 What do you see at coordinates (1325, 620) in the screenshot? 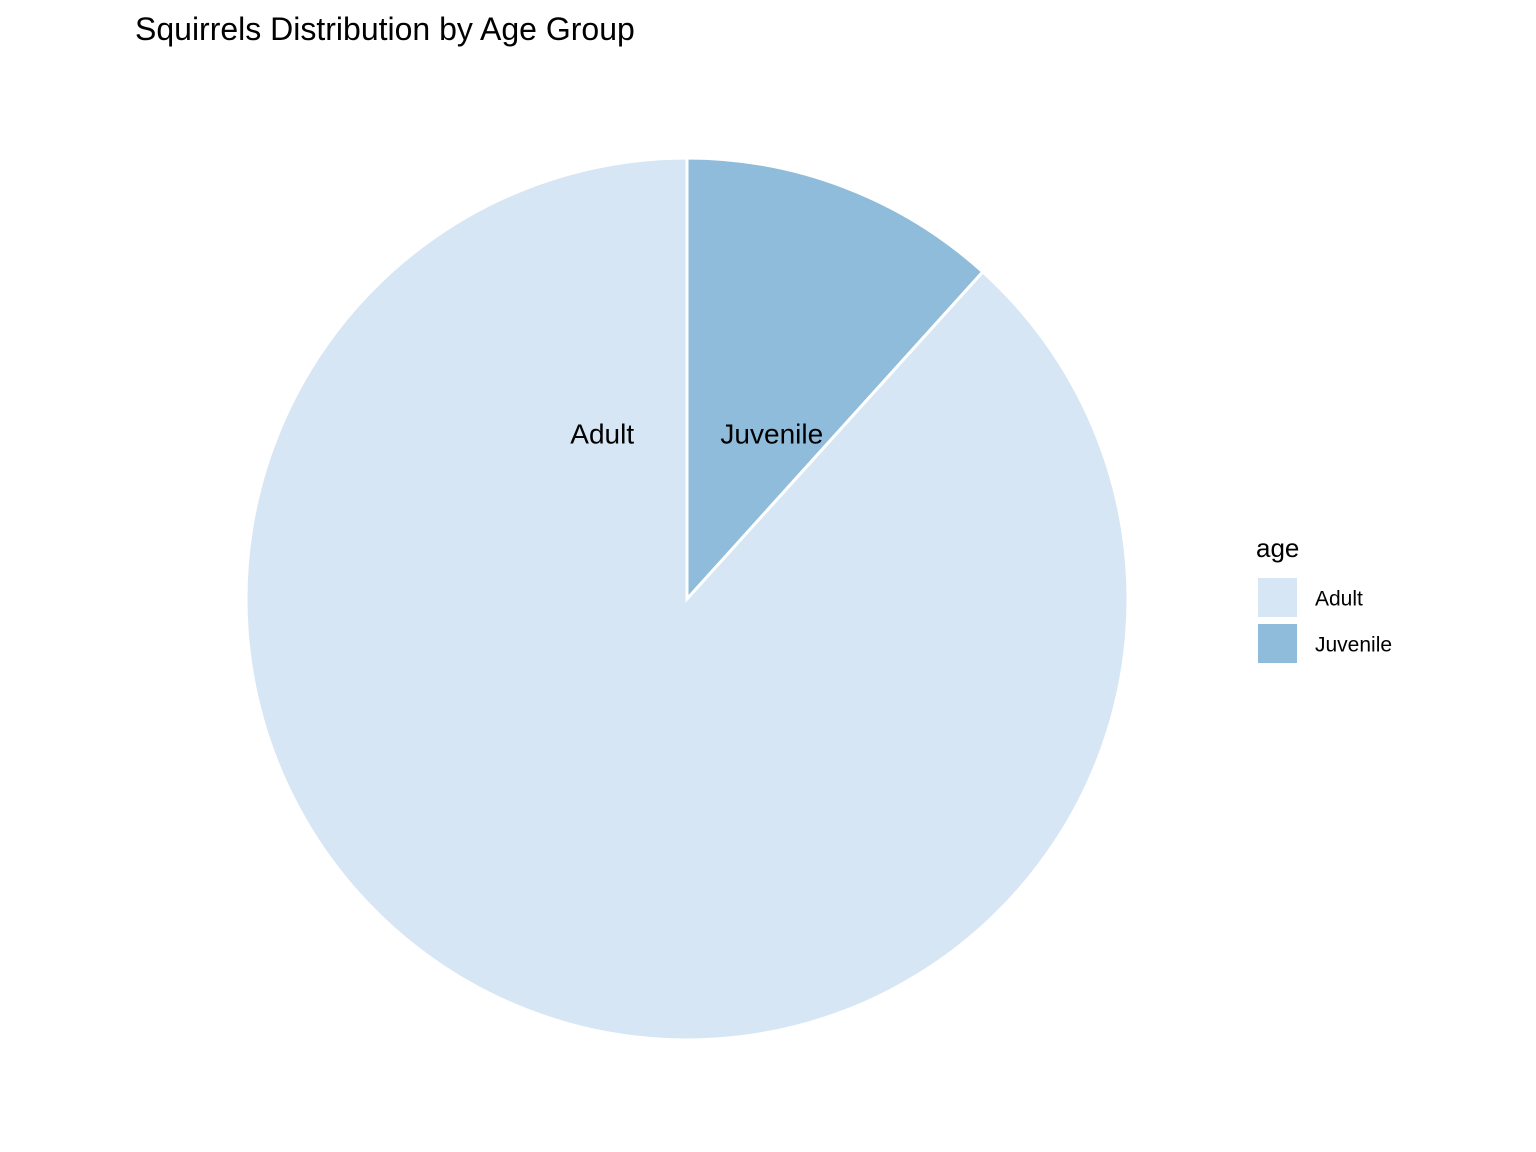
I see `legend-items: Adult Juvenile` at bounding box center [1325, 620].